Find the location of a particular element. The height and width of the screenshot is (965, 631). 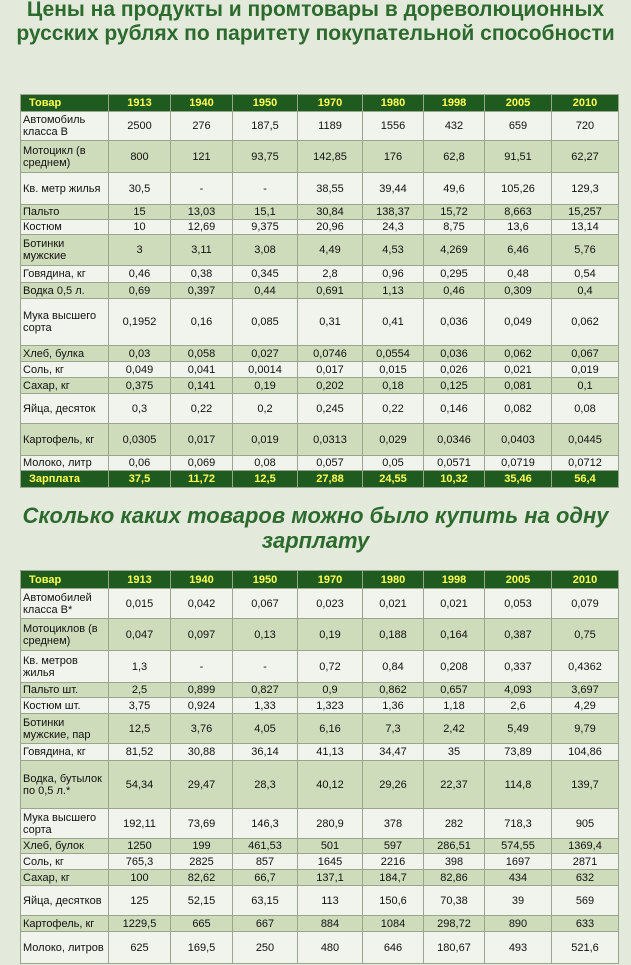

cell: 187,5 is located at coordinates (265, 126).